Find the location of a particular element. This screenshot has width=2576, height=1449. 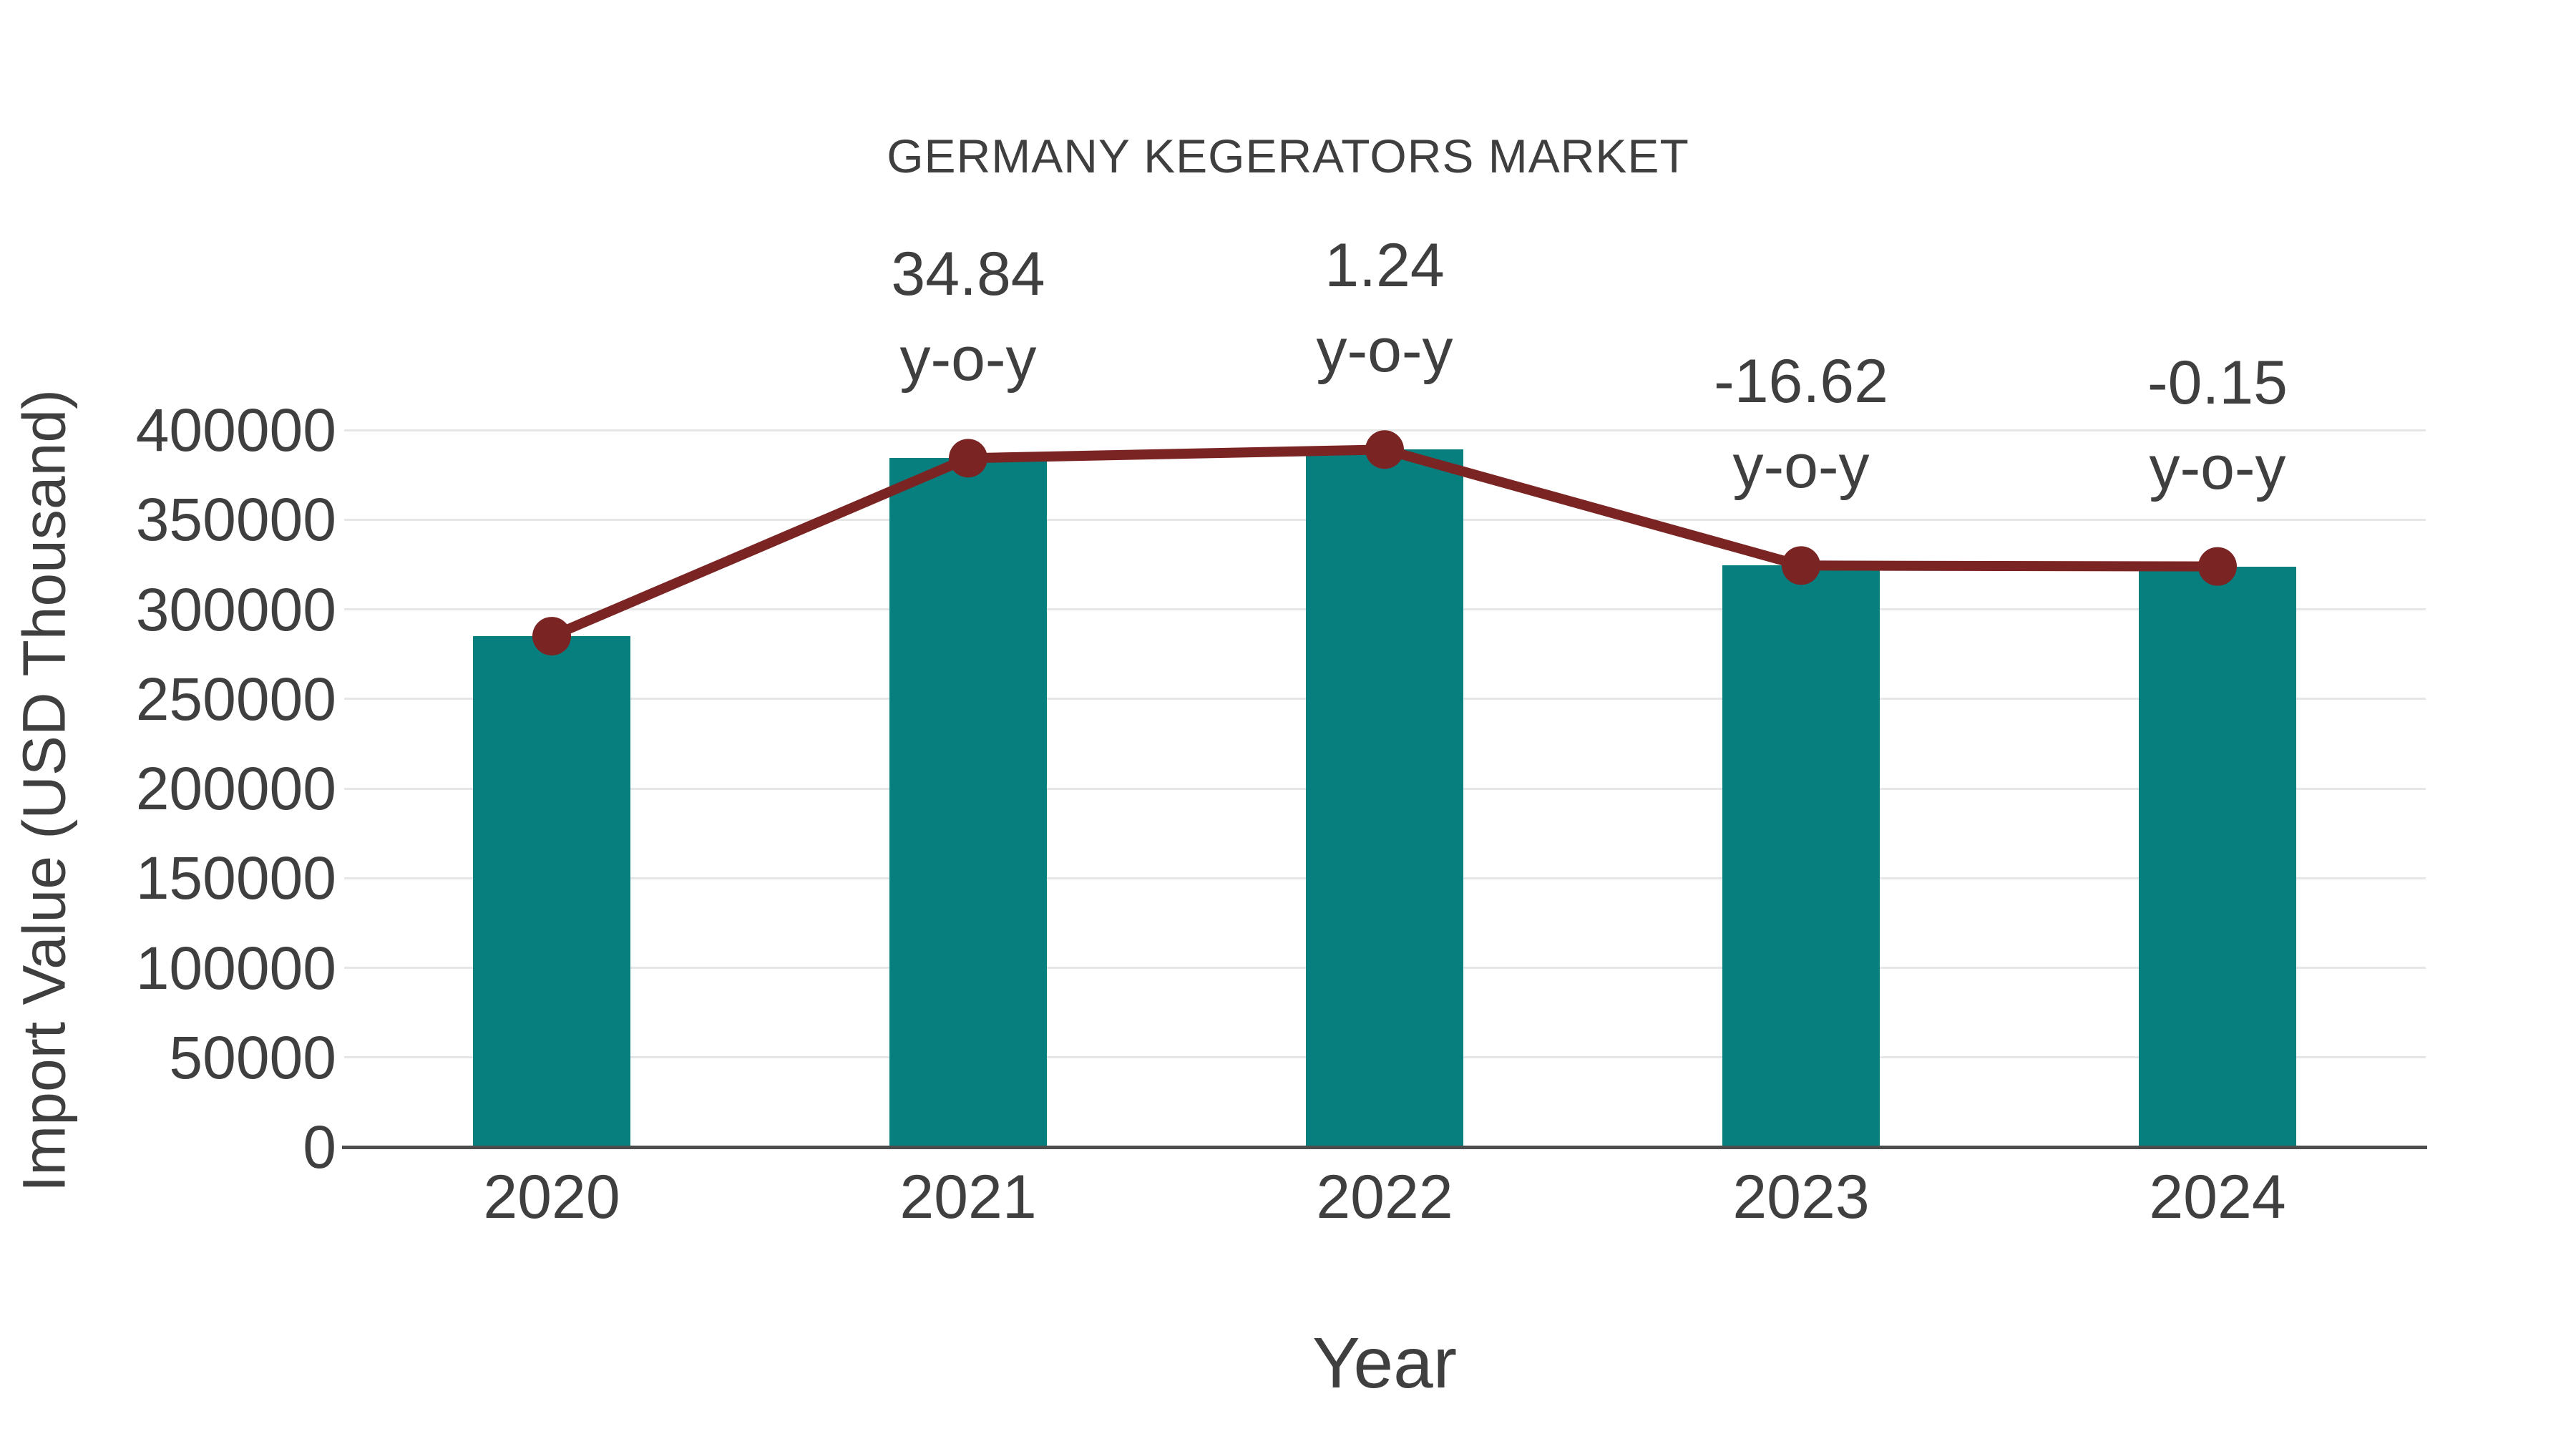

x-axis-tick-label-2024: 2024 is located at coordinates (2217, 1197).